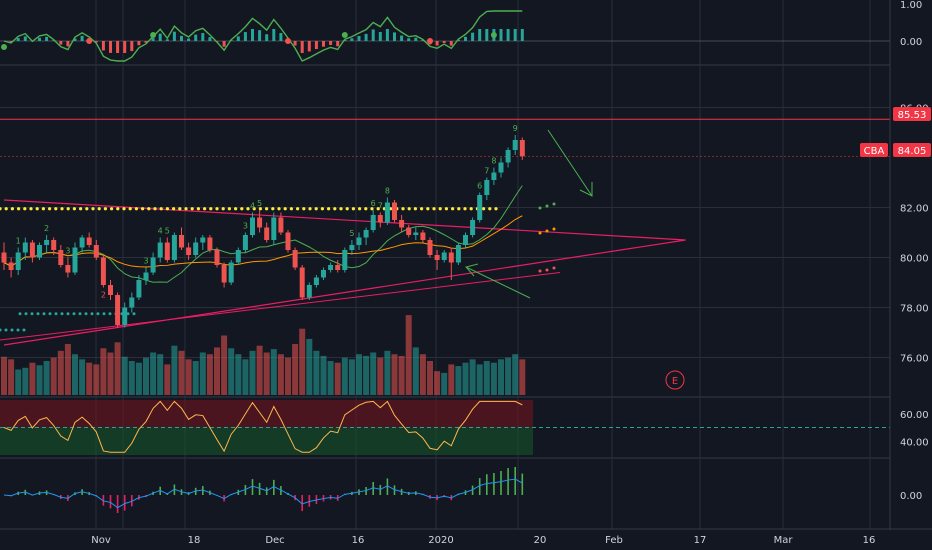  What do you see at coordinates (472, 270) in the screenshot?
I see `buy-arrow-head` at bounding box center [472, 270].